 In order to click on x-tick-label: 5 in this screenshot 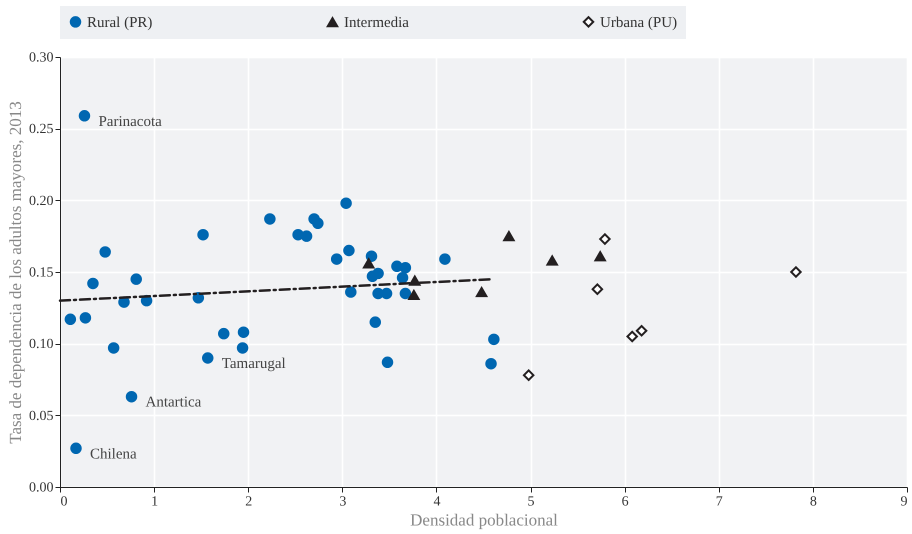, I will do `click(531, 502)`.